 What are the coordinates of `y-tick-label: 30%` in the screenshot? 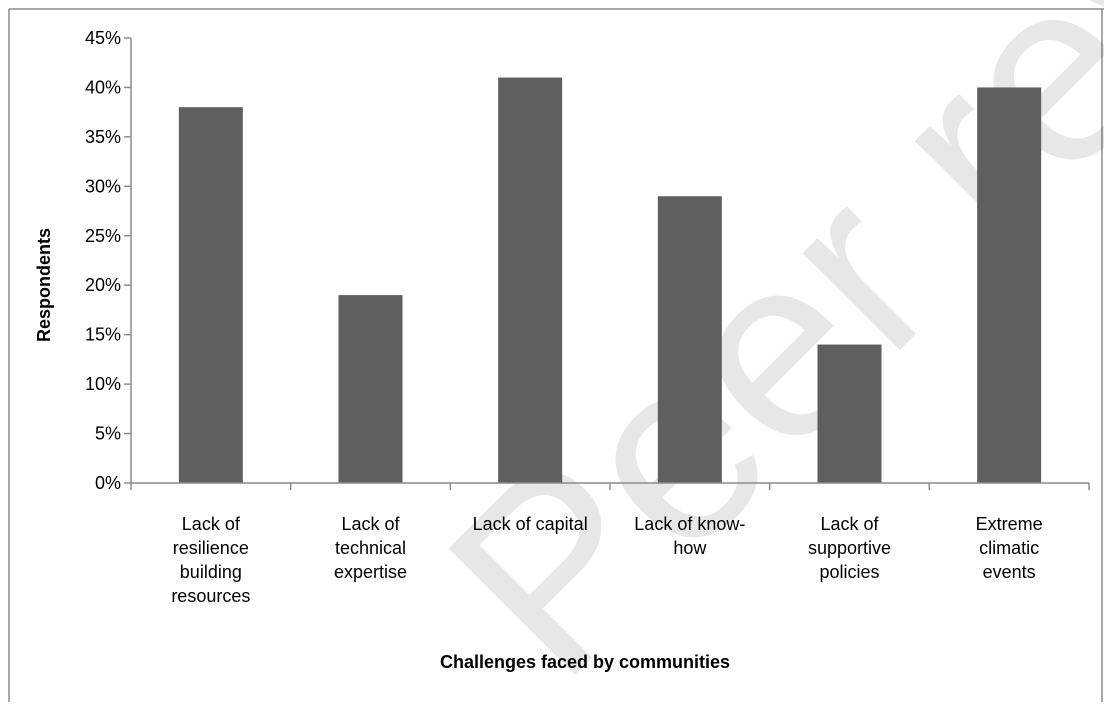 It's located at (103, 186).